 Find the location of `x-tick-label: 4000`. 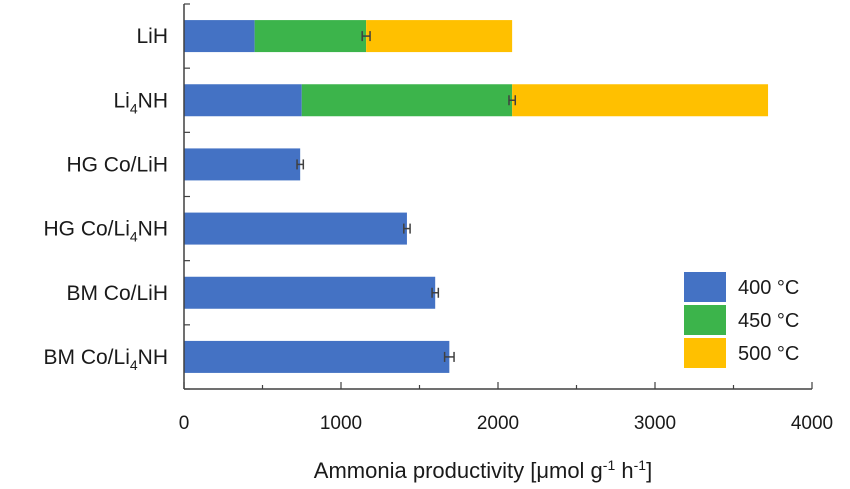

x-tick-label: 4000 is located at coordinates (812, 423).